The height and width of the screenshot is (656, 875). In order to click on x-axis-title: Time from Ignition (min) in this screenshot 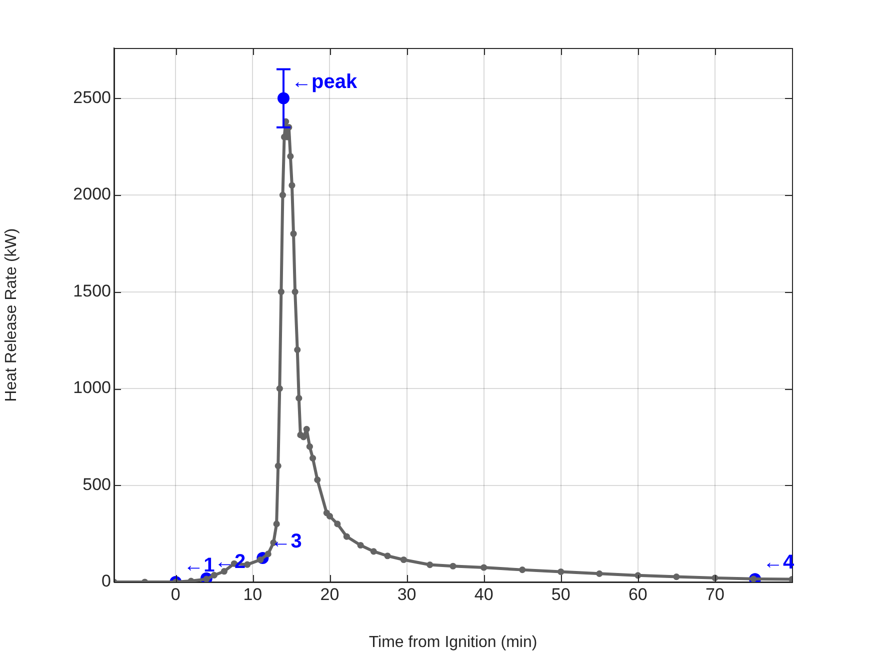, I will do `click(453, 642)`.